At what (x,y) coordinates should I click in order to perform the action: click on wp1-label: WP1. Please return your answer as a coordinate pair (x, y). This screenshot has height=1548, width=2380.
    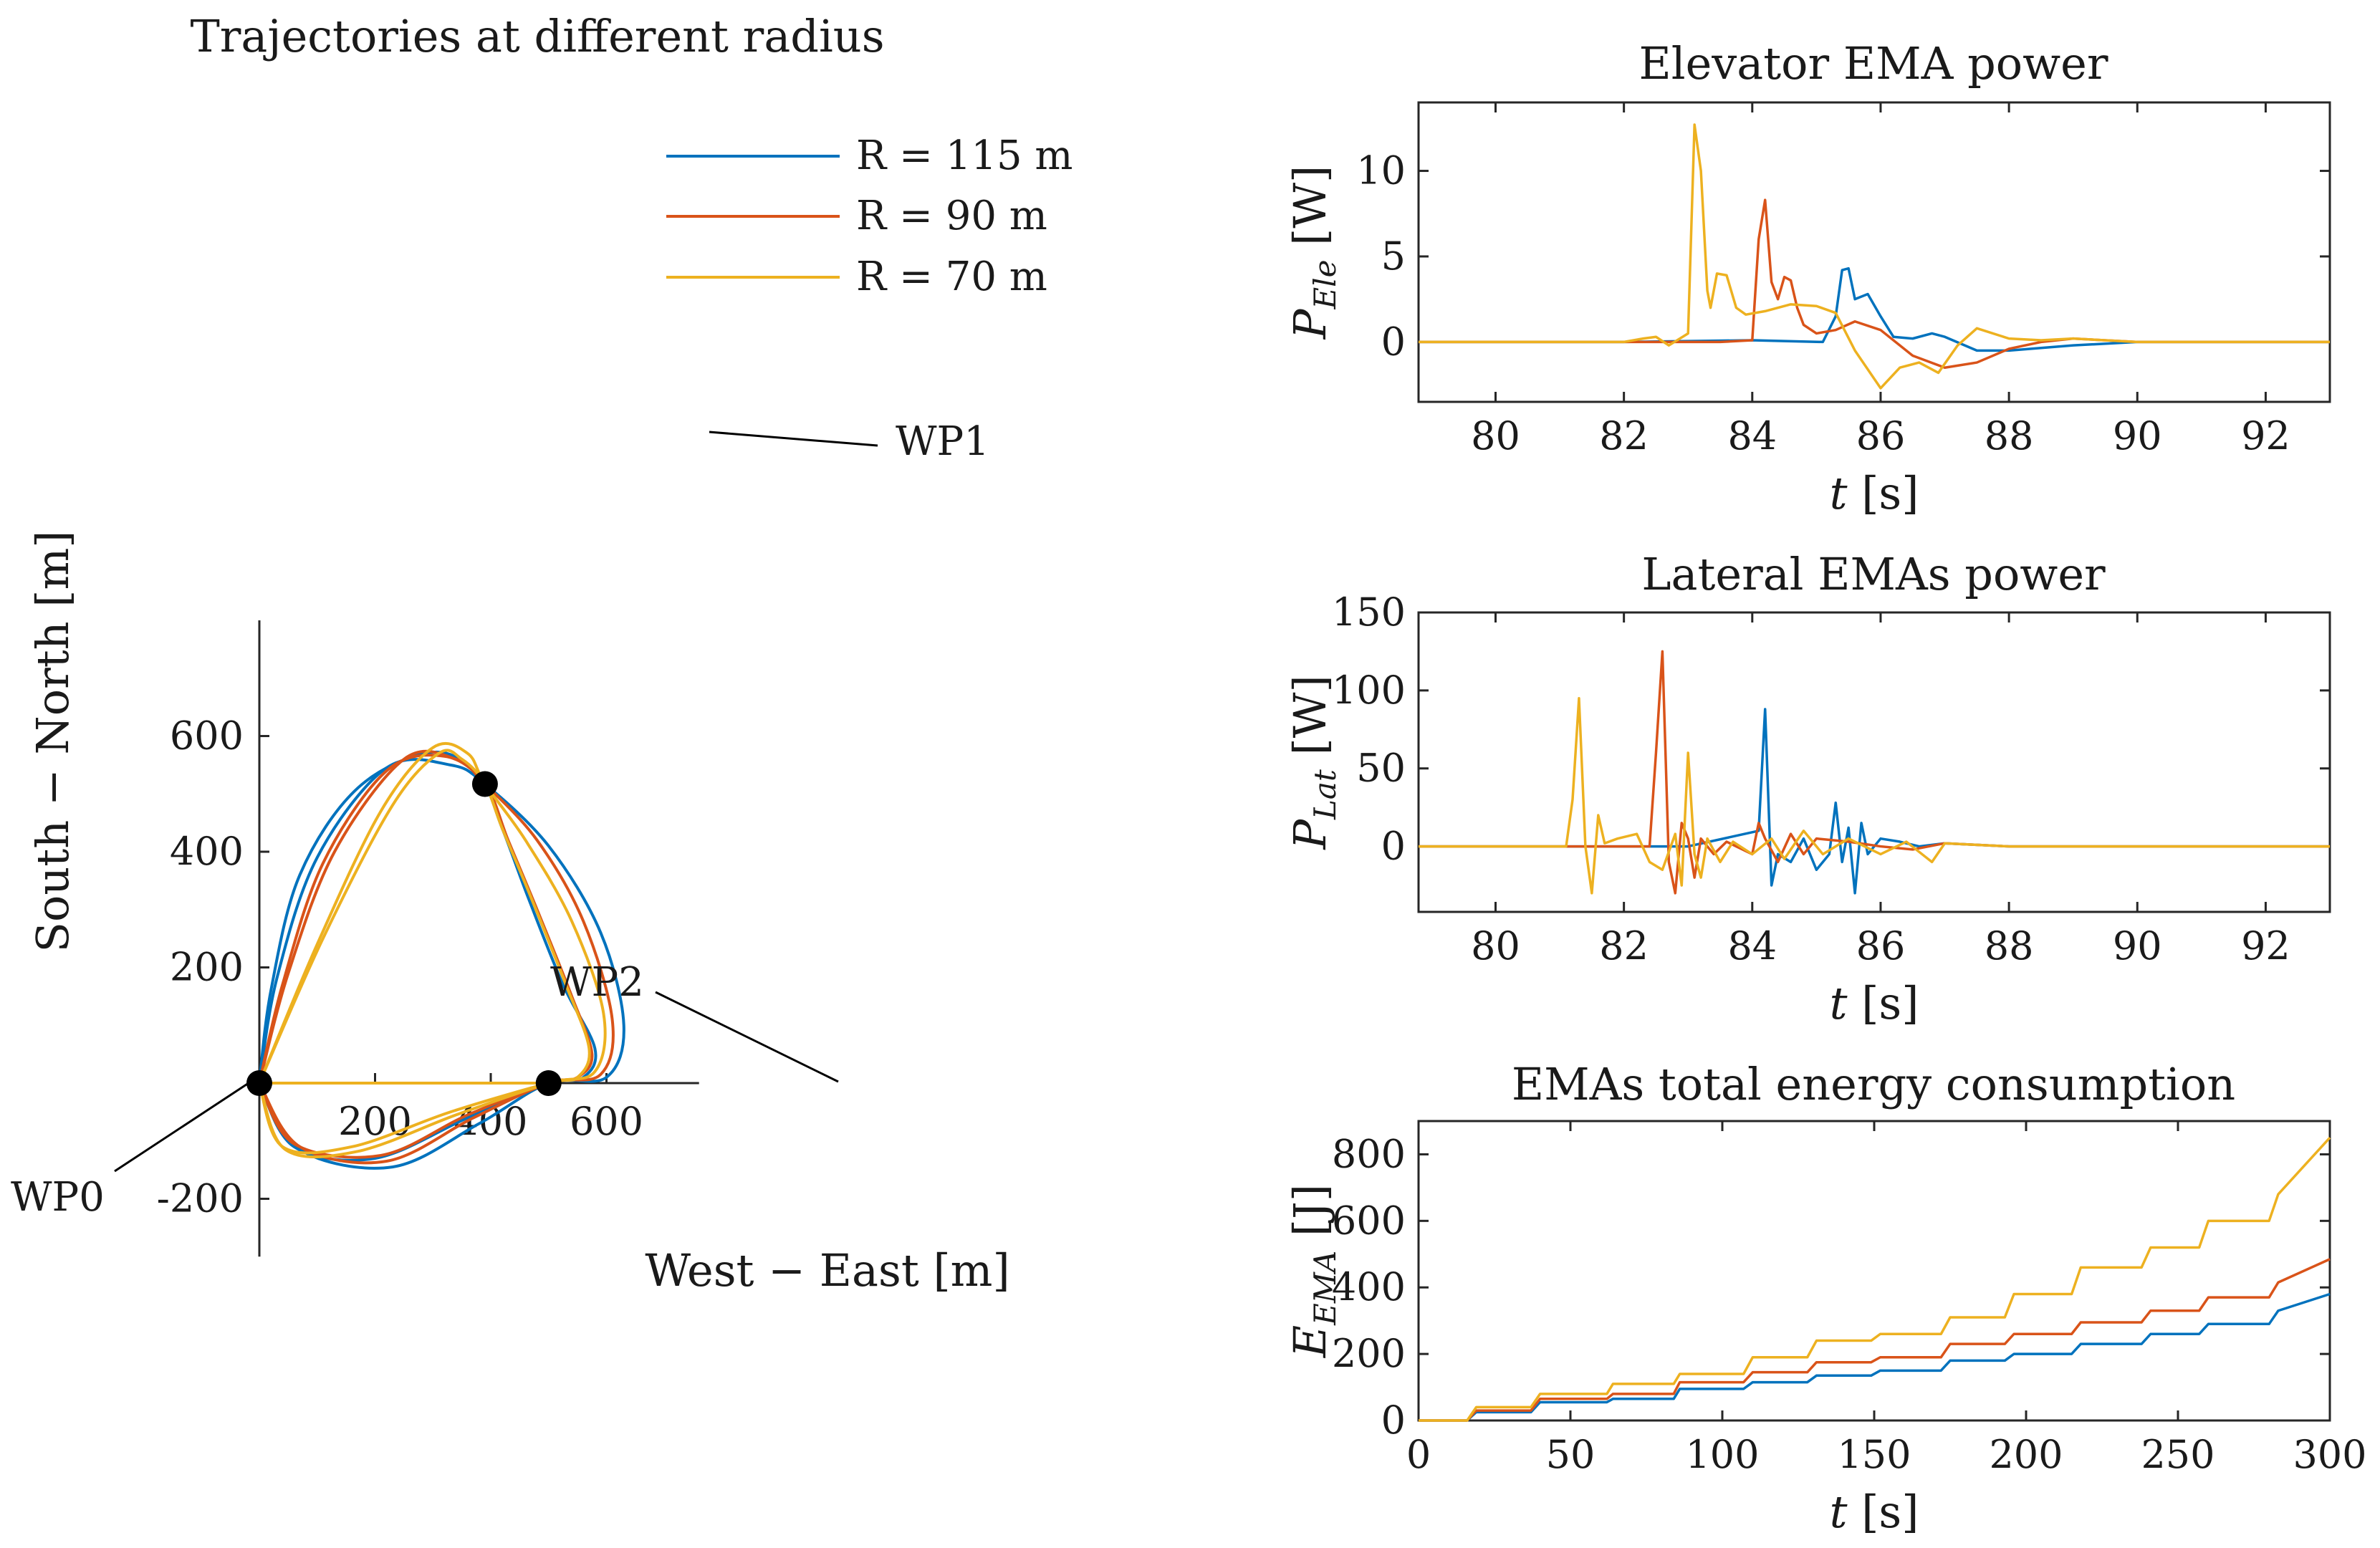
    Looking at the image, I should click on (942, 441).